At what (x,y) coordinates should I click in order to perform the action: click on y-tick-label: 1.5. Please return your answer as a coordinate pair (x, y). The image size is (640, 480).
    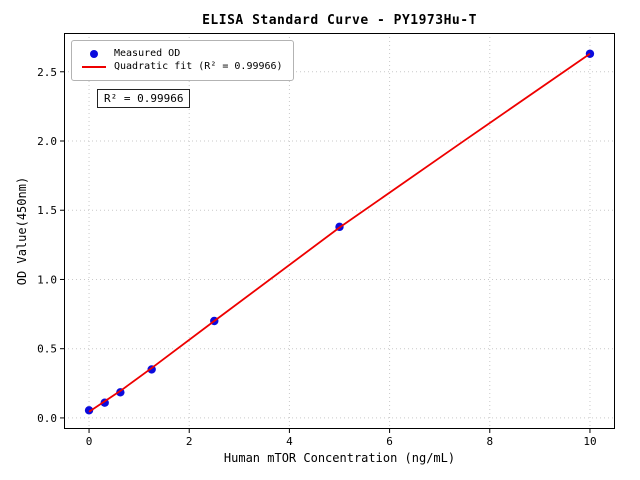
    Looking at the image, I should click on (47, 210).